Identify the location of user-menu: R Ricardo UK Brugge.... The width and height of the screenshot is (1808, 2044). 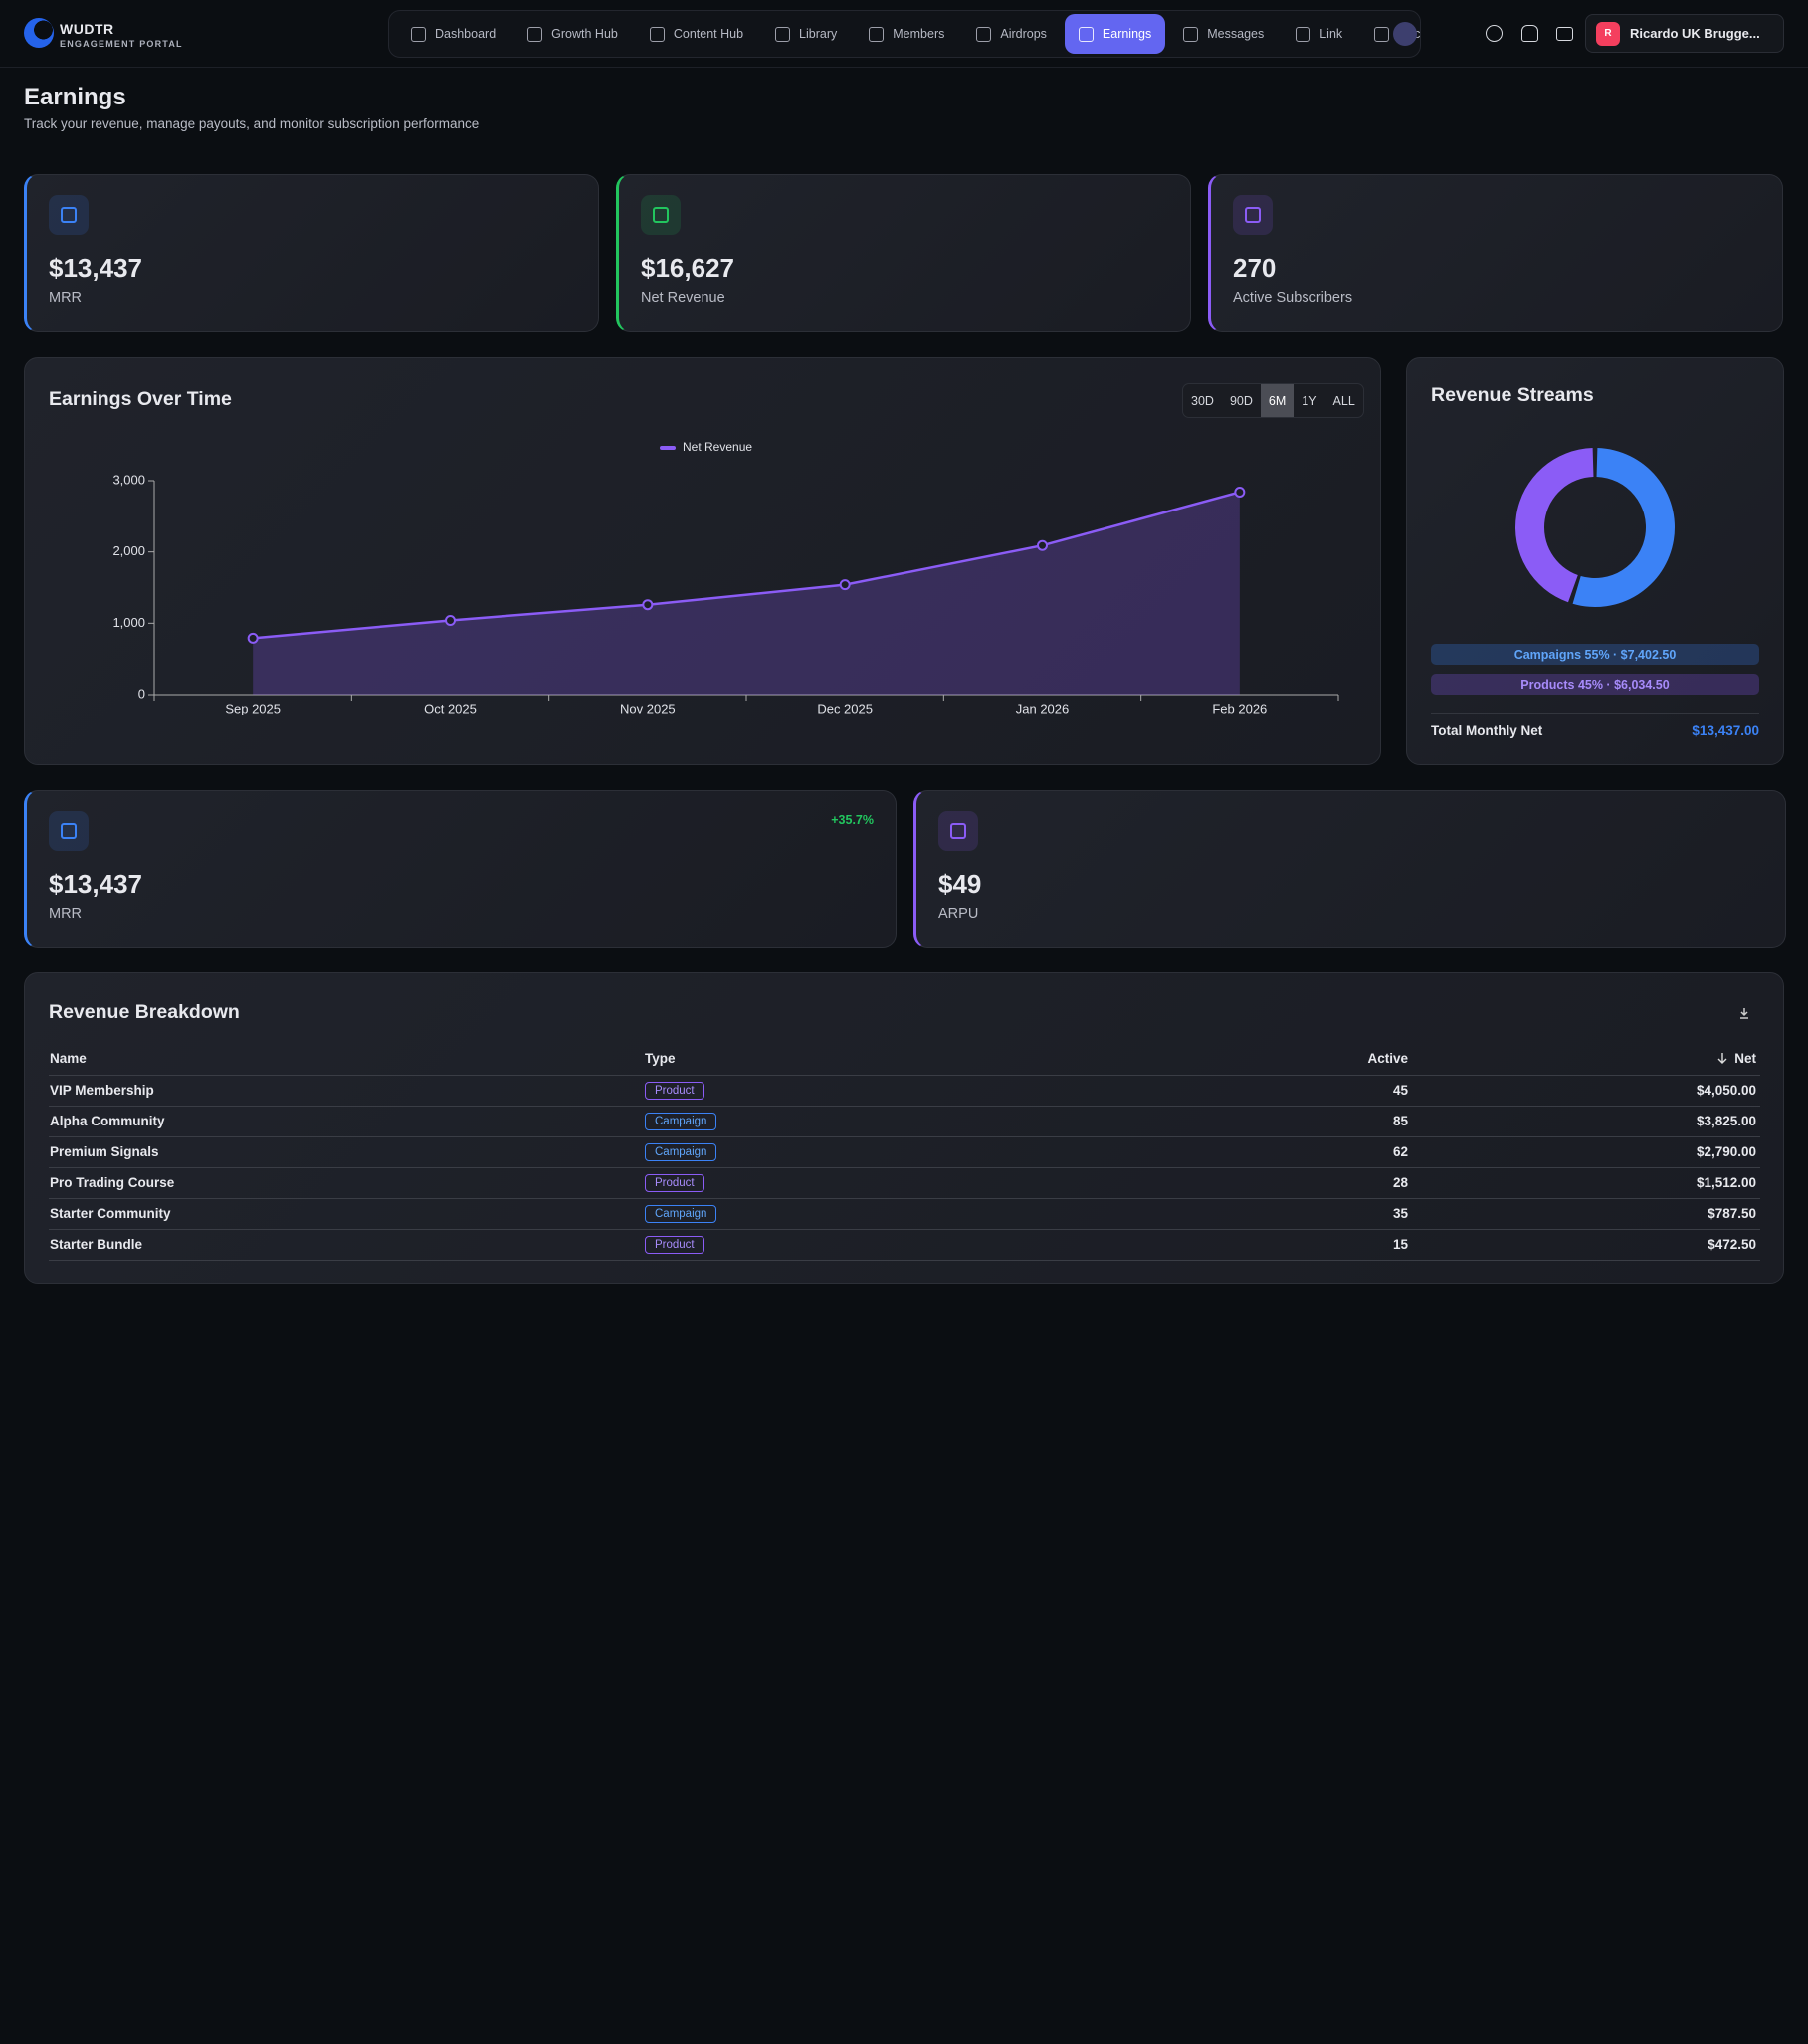
(1684, 33).